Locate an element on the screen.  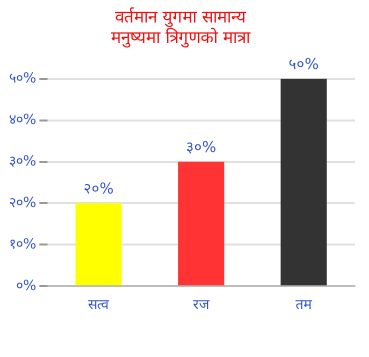
data-label: ३०% is located at coordinates (201, 147).